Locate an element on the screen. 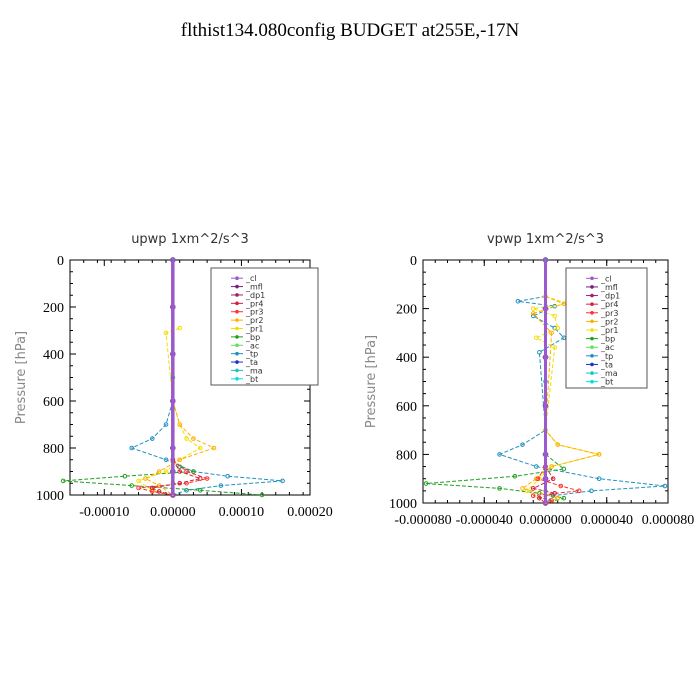 This screenshot has height=700, width=700. series-line-bp is located at coordinates (163, 481).